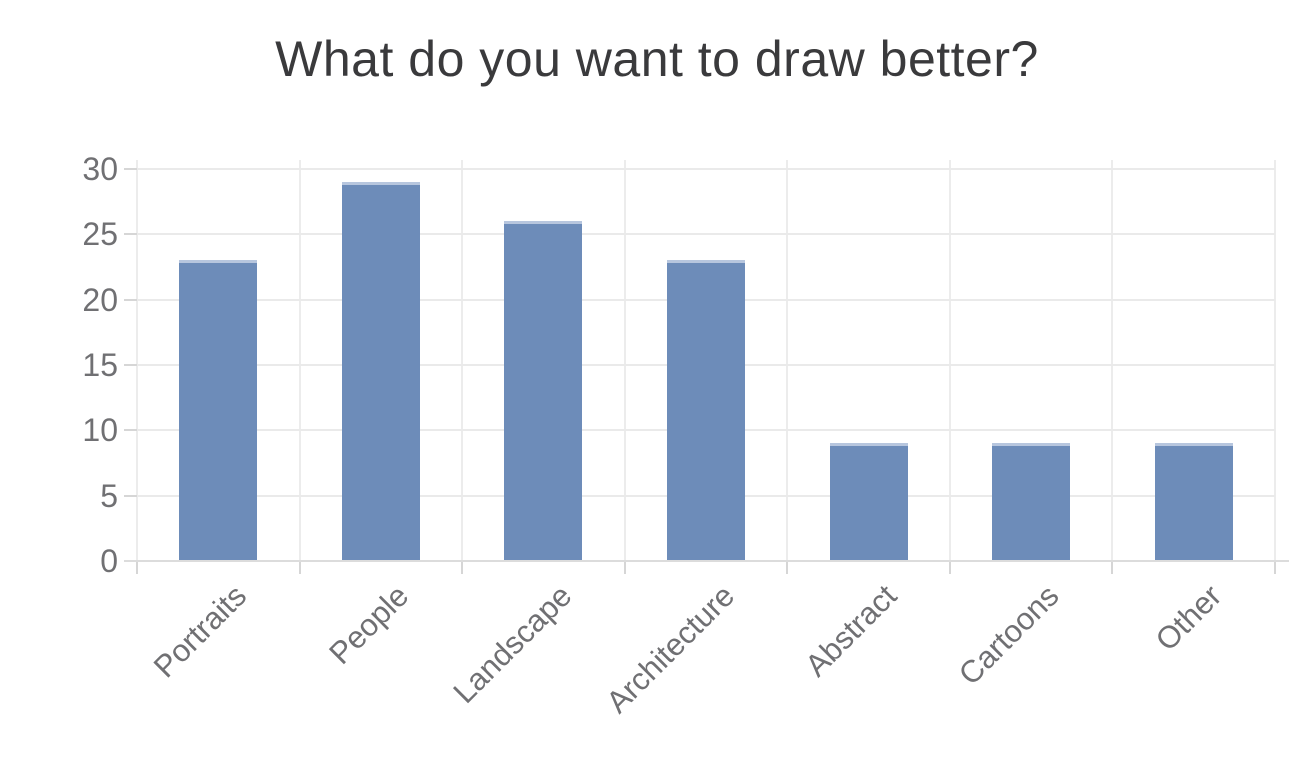 This screenshot has width=1314, height=772. I want to click on y-tick-label: 10, so click(100, 430).